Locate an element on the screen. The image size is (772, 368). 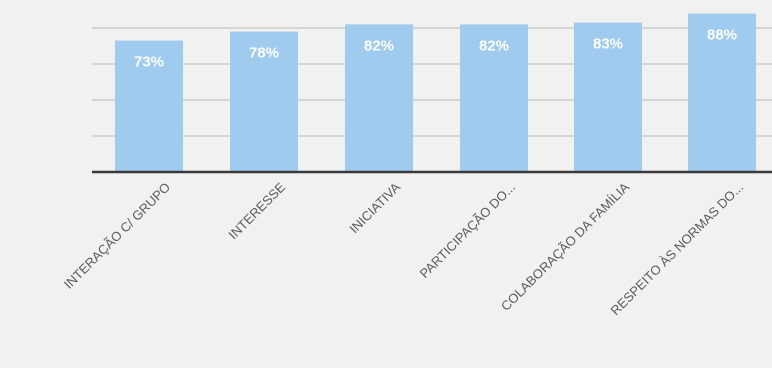
data-label: 73% is located at coordinates (149, 62).